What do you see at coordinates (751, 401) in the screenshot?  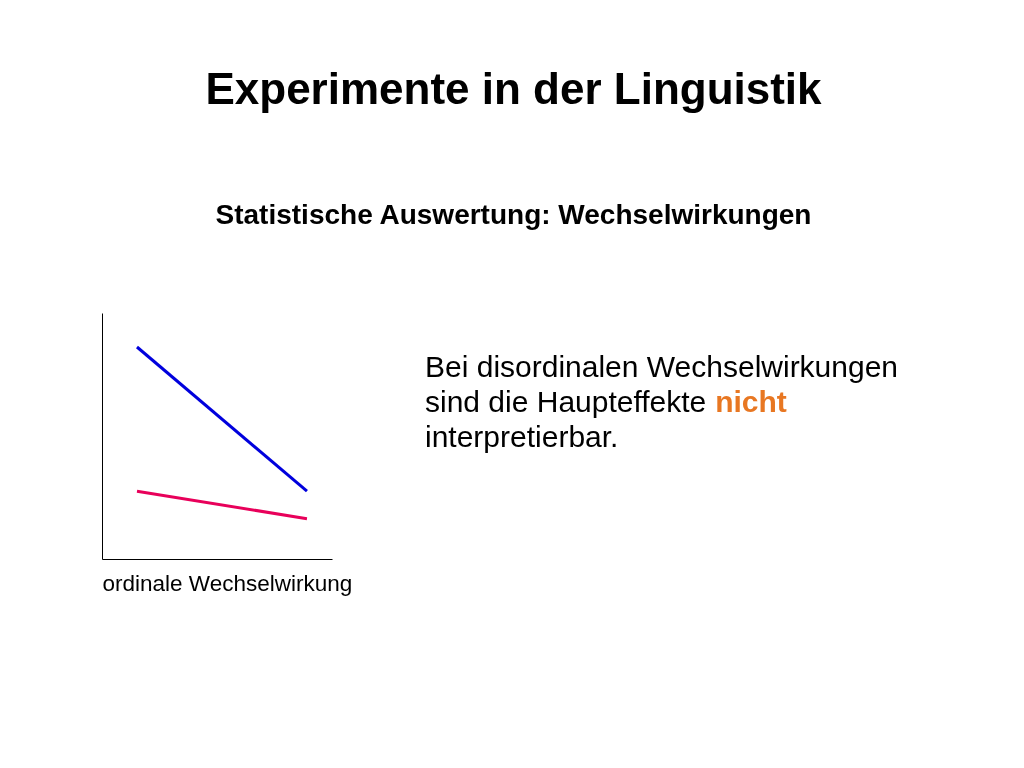 I see `text: nicht` at bounding box center [751, 401].